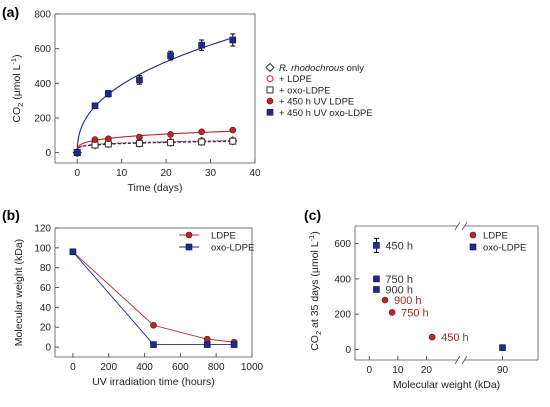 The width and height of the screenshot is (550, 407). I want to click on panel-b-xtick-label: 200, so click(108, 367).